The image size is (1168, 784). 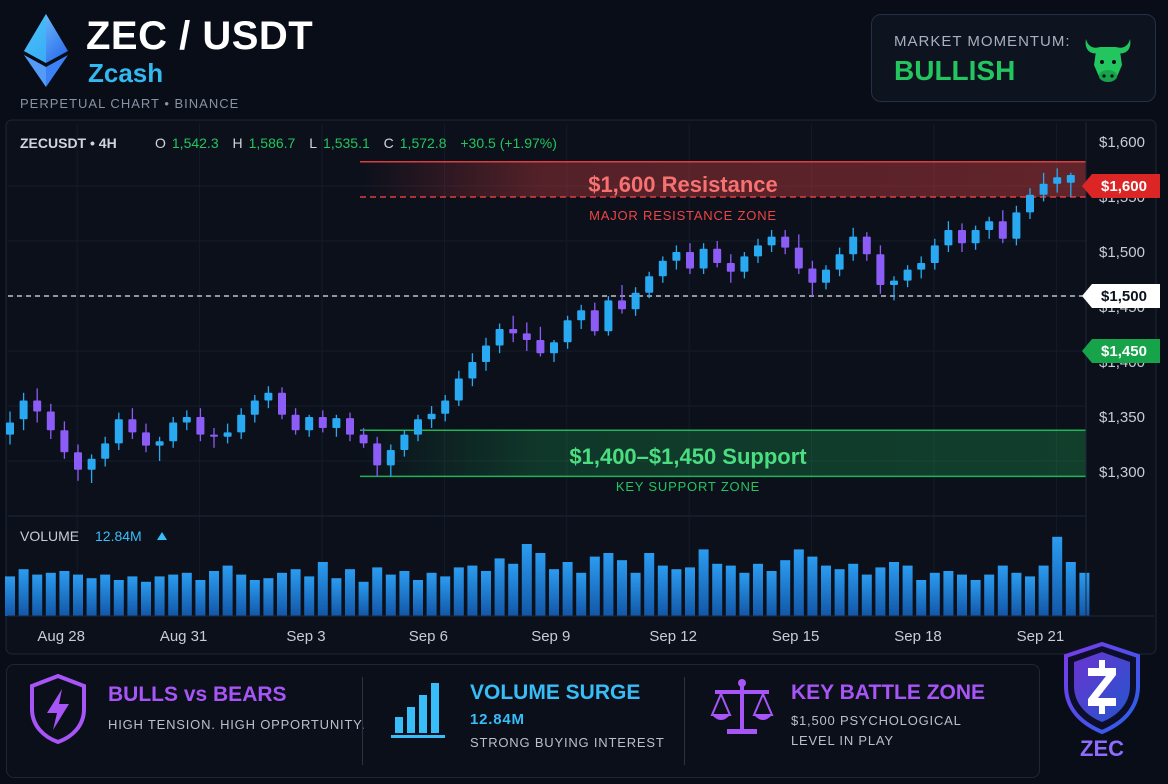 I want to click on battle-zone-text-1: $1,500 PSYCHOLOGICAL, so click(x=876, y=720).